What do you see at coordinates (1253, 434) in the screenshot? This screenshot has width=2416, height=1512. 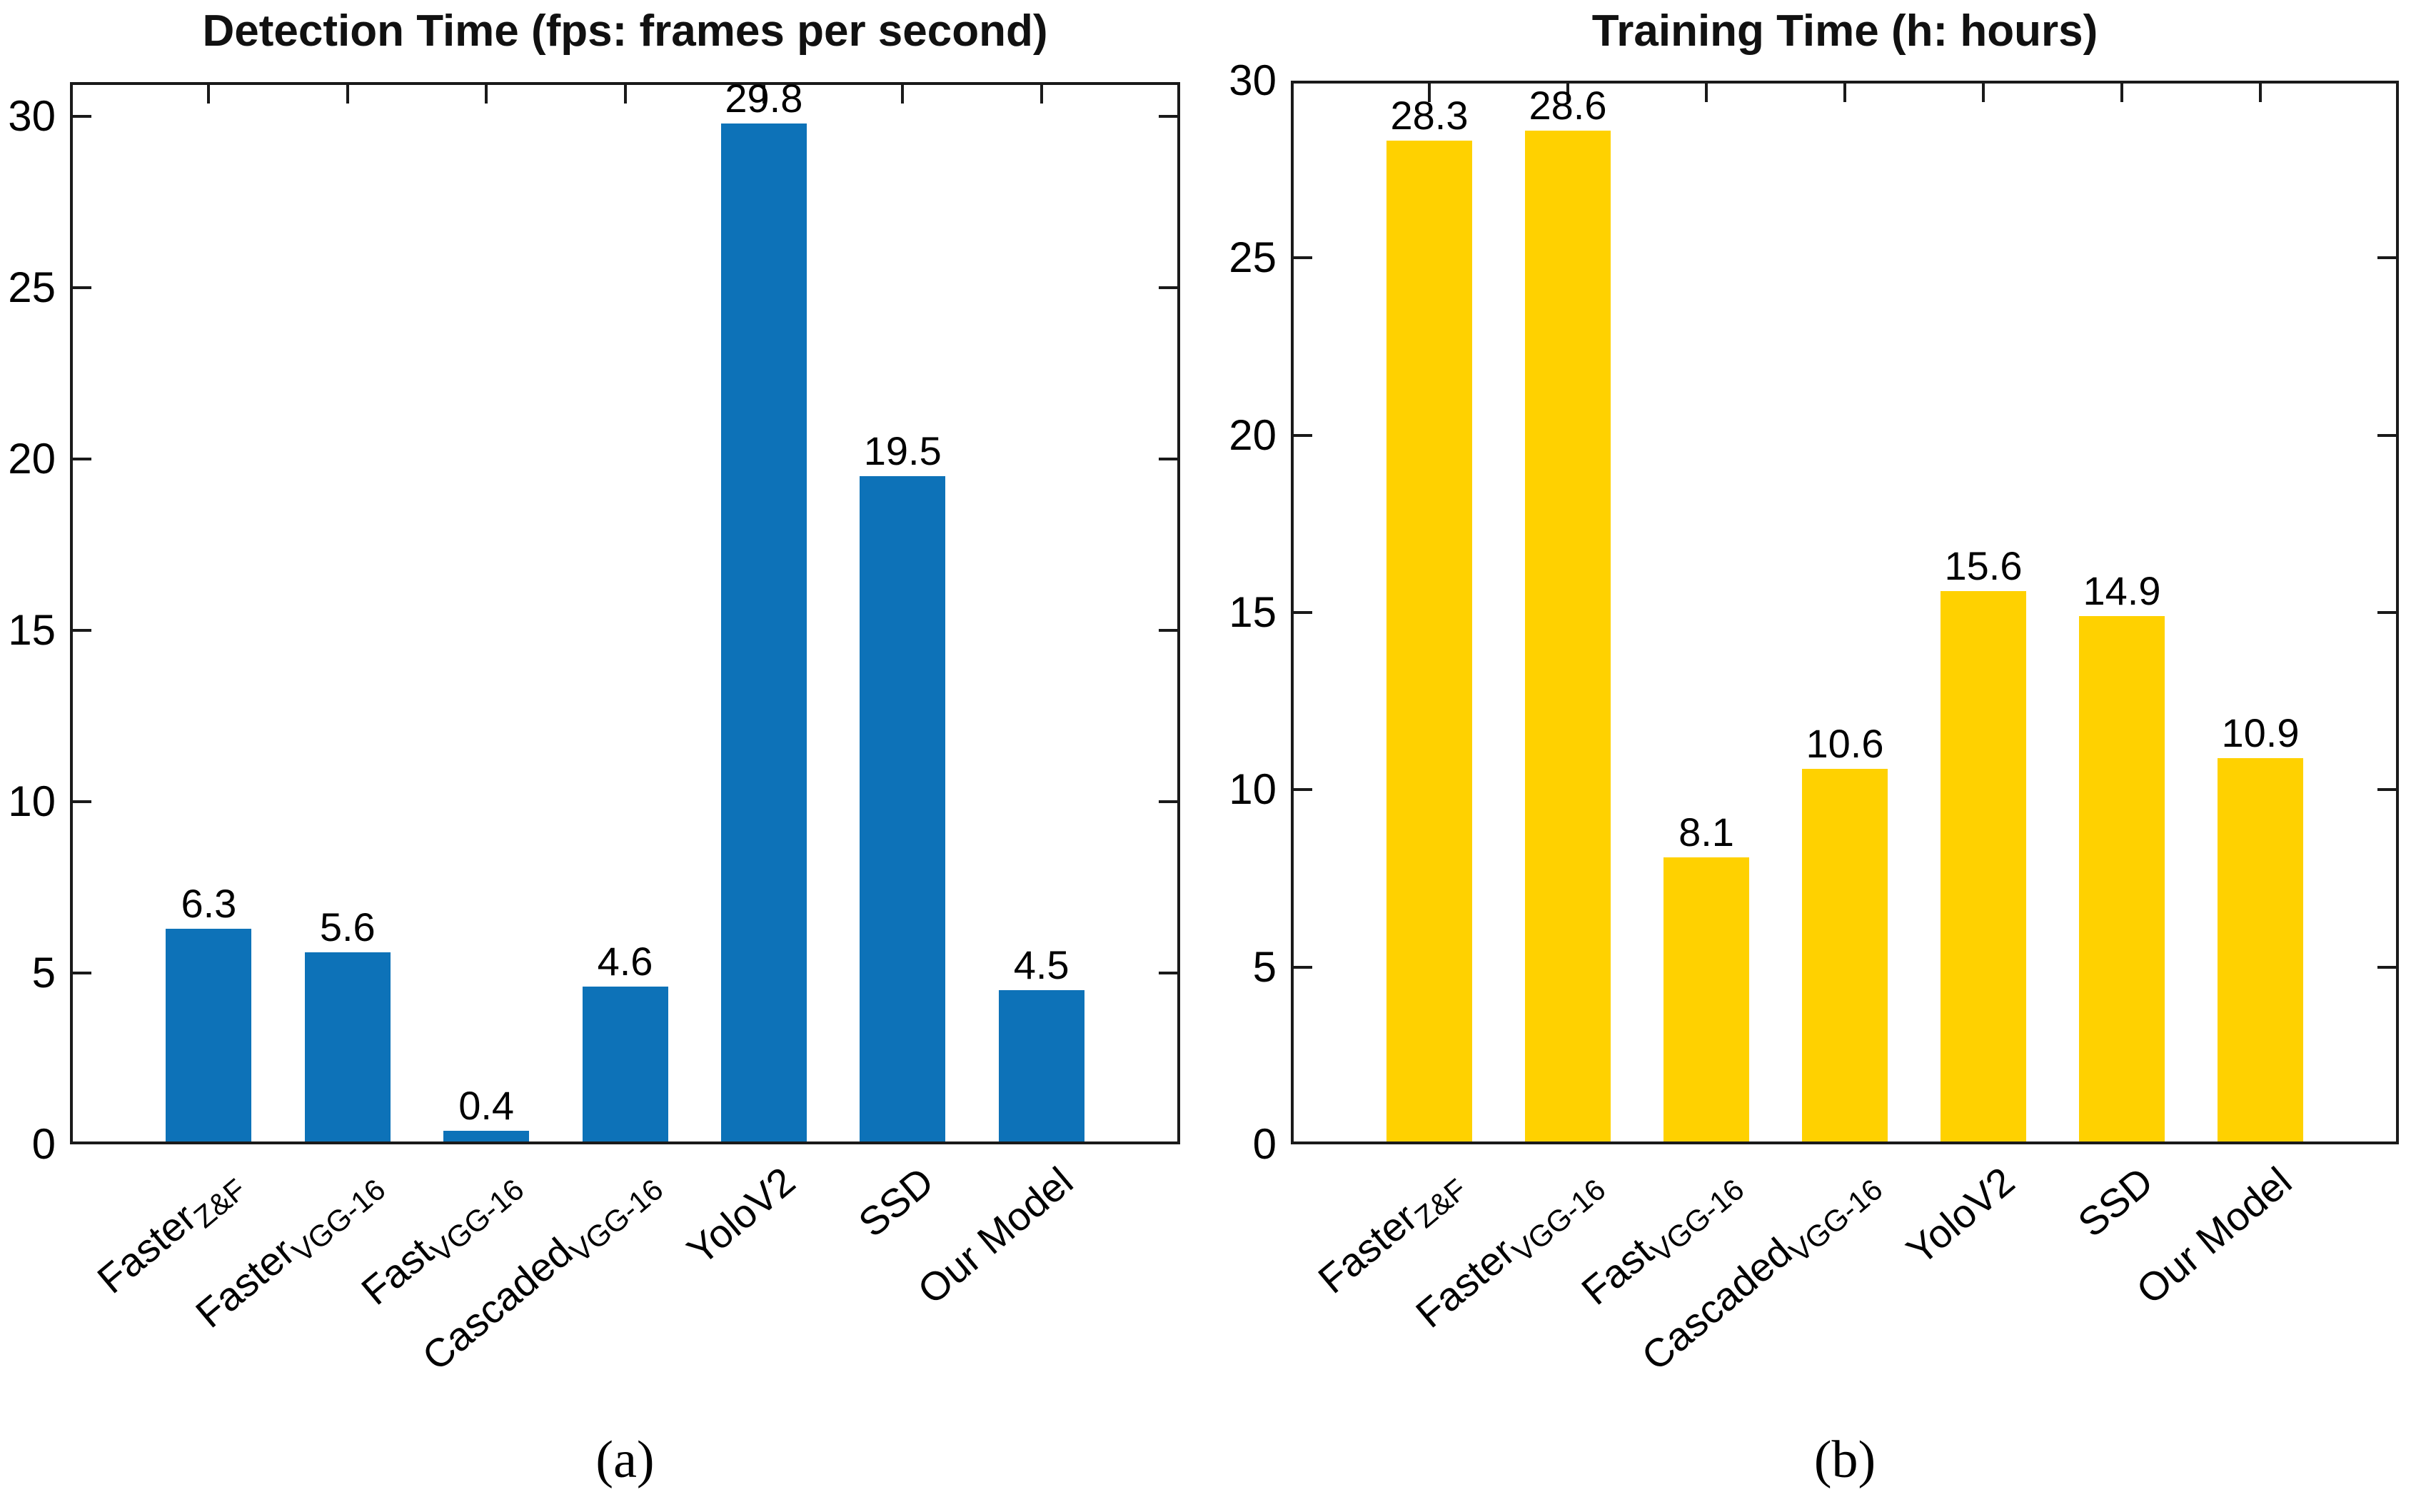 I see `y-tick-label: 20` at bounding box center [1253, 434].